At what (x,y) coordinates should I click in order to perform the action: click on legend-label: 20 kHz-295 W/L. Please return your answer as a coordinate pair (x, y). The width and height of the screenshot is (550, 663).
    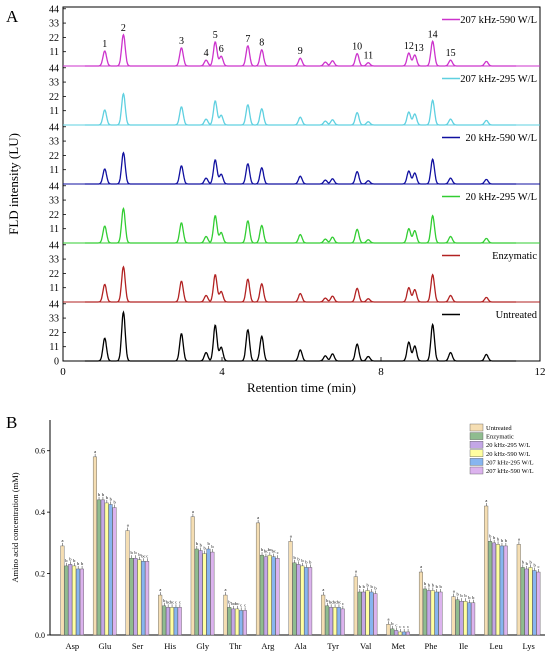
    Looking at the image, I should click on (501, 197).